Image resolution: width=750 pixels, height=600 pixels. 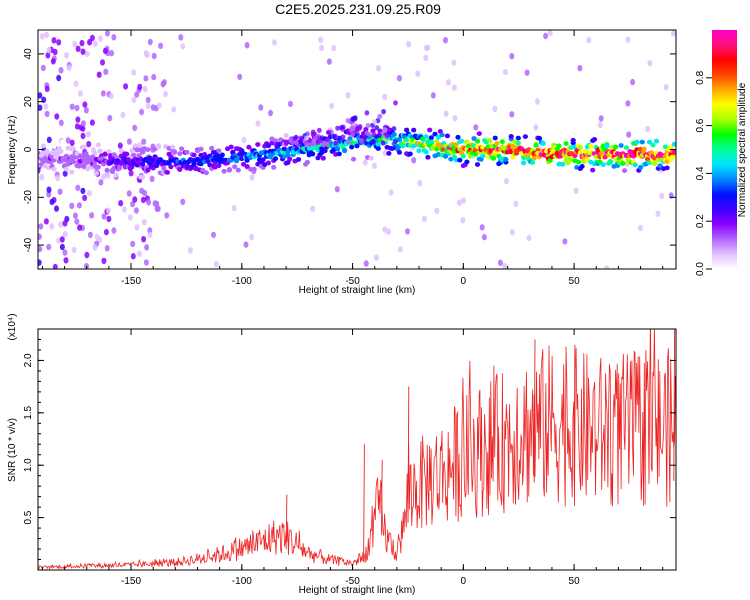 What do you see at coordinates (575, 581) in the screenshot?
I see `snr-x-tick-label: 50` at bounding box center [575, 581].